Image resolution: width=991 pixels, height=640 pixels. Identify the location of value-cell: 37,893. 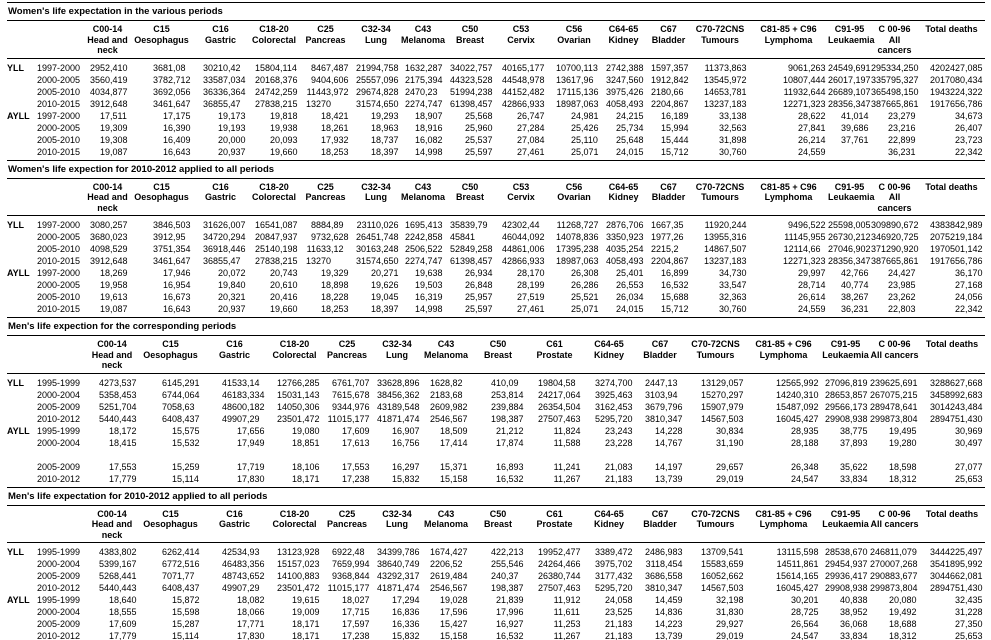
(853, 442).